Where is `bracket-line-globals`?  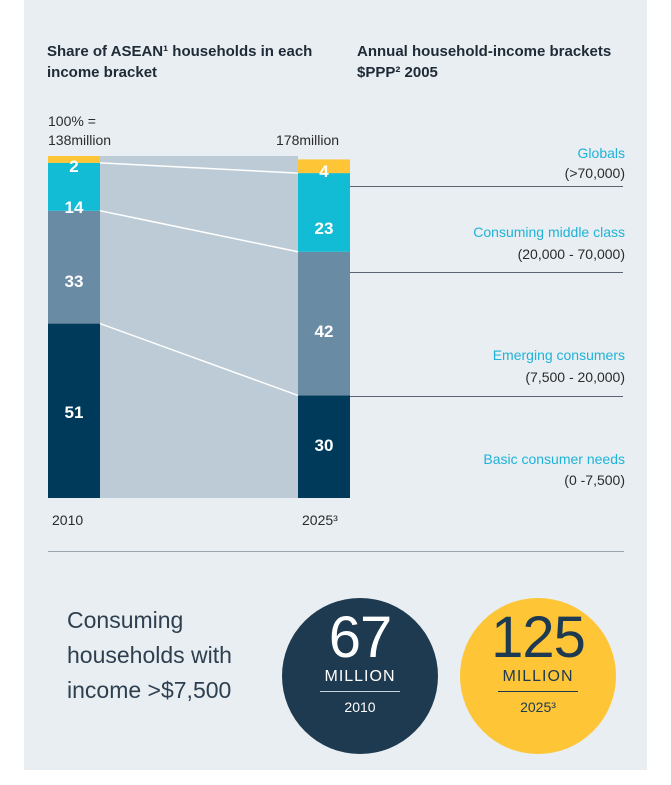 bracket-line-globals is located at coordinates (486, 186).